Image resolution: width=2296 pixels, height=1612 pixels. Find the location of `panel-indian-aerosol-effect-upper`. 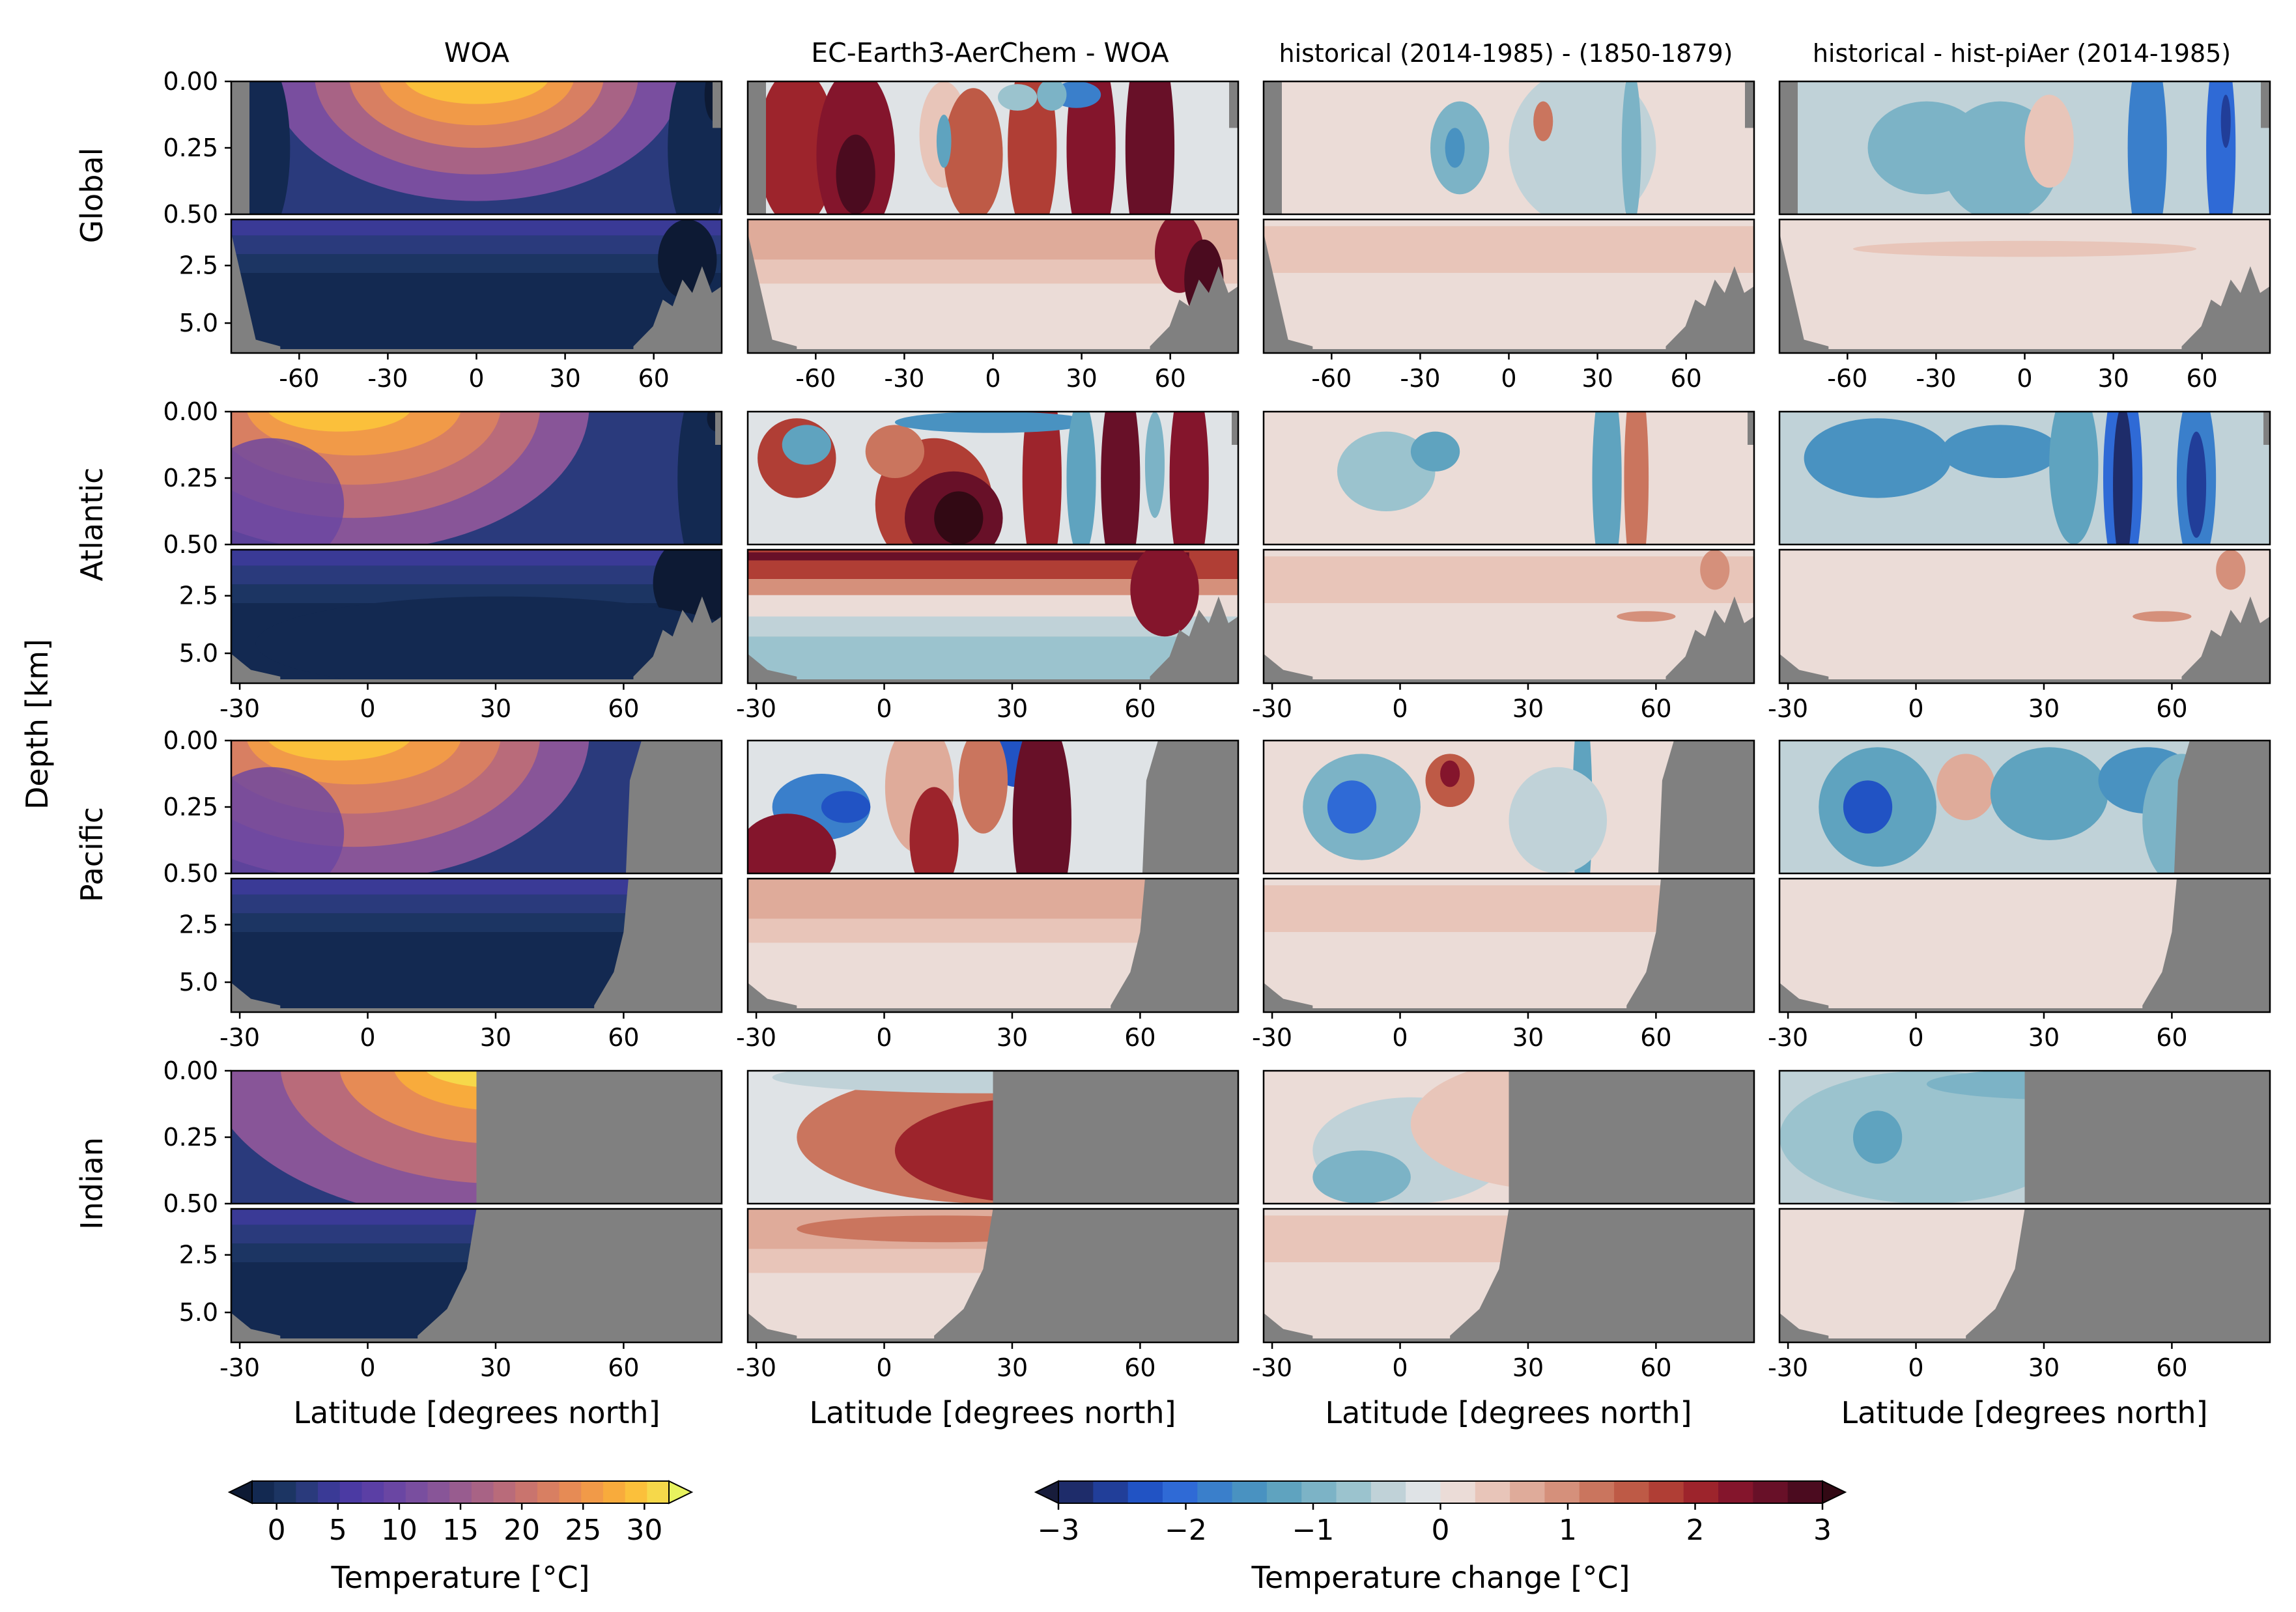

panel-indian-aerosol-effect-upper is located at coordinates (2024, 1137).